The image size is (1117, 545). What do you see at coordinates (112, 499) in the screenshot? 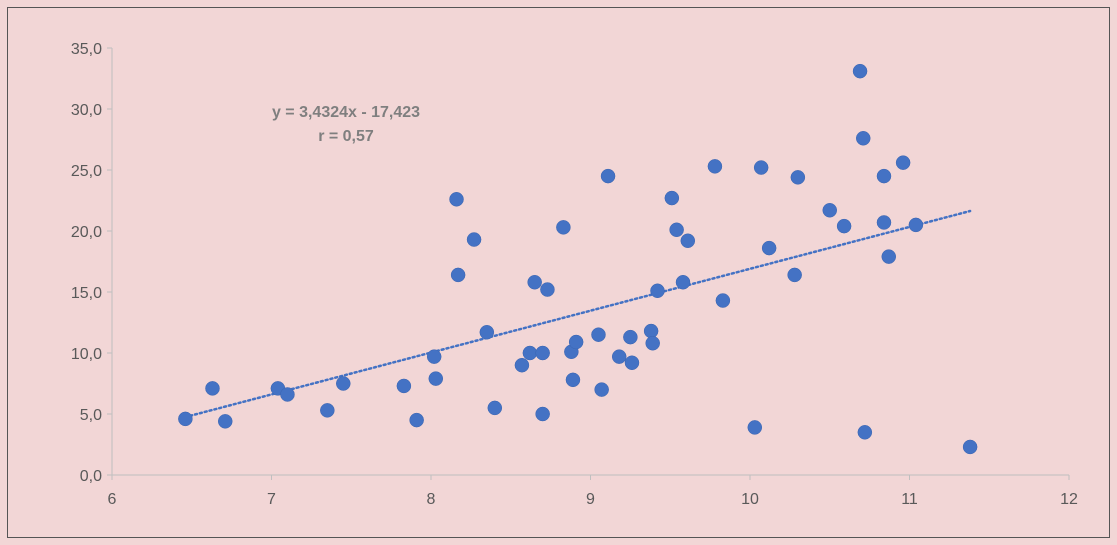
I see `x-tick-label: 6` at bounding box center [112, 499].